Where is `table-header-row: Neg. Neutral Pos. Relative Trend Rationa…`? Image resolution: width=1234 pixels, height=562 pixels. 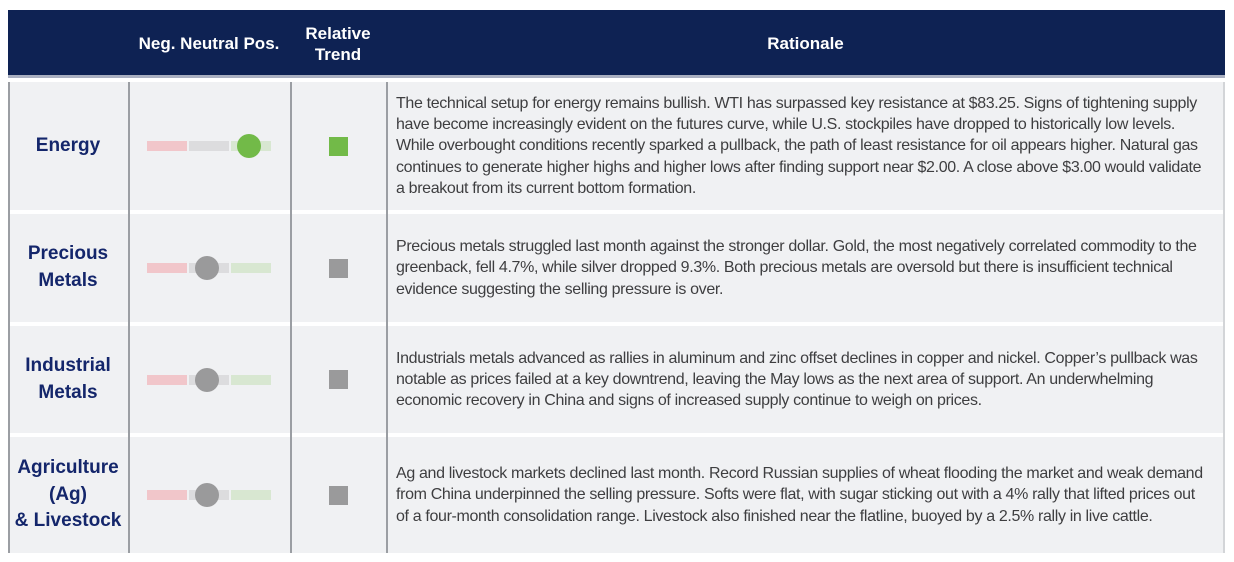
table-header-row: Neg. Neutral Pos. Relative Trend Rationa… is located at coordinates (616, 44).